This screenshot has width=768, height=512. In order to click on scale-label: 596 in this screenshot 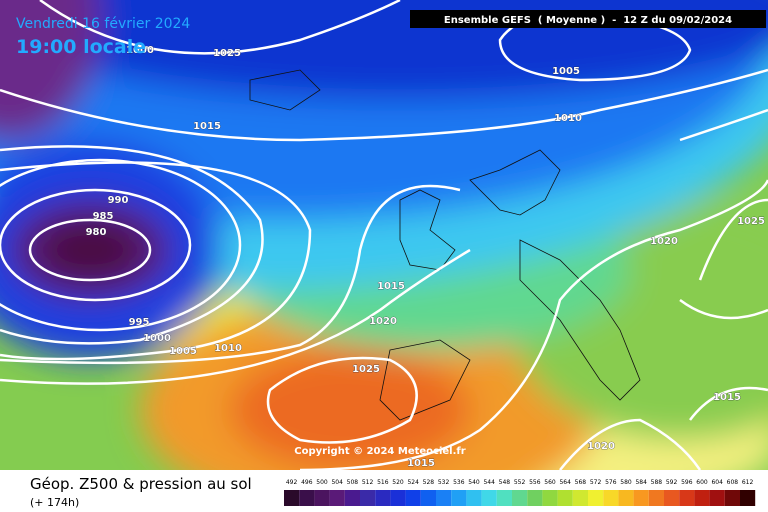, I will do `click(687, 482)`.